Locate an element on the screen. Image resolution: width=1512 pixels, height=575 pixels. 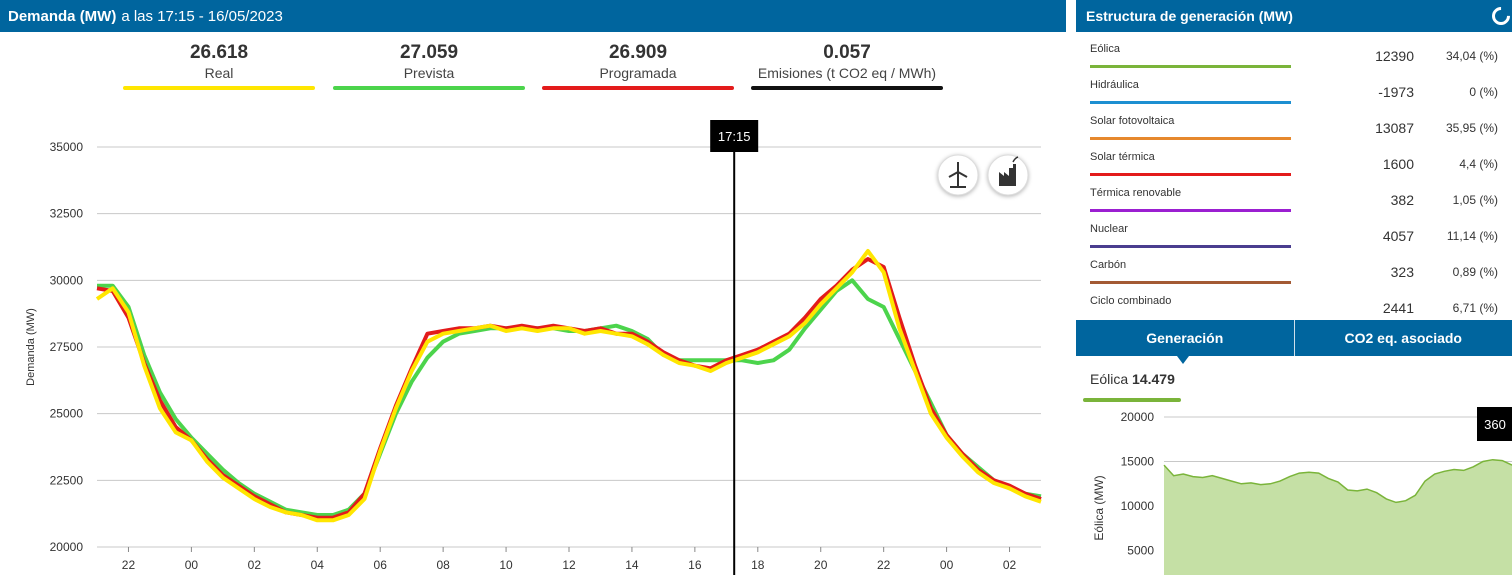
generation-source-pct: 1,05 (%) is located at coordinates (1475, 200).